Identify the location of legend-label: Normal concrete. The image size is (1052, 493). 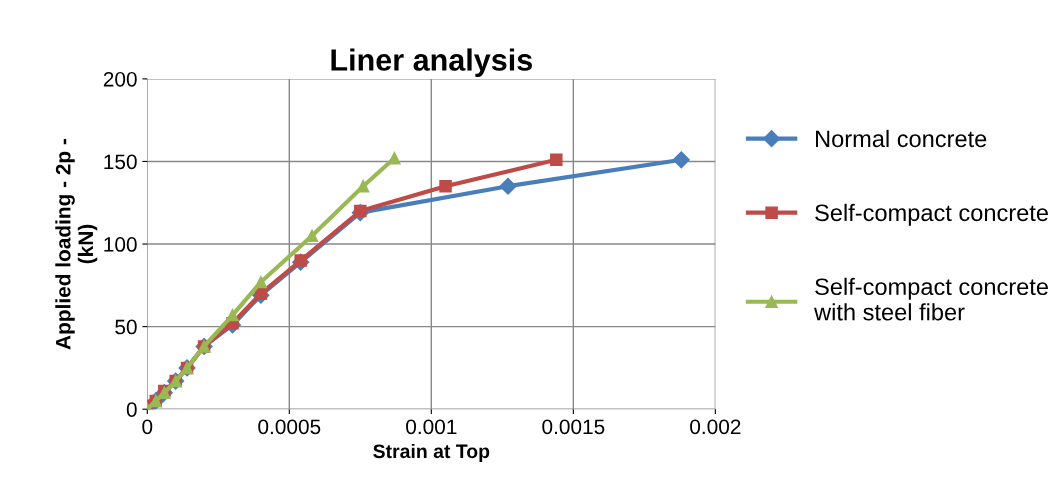
(901, 138).